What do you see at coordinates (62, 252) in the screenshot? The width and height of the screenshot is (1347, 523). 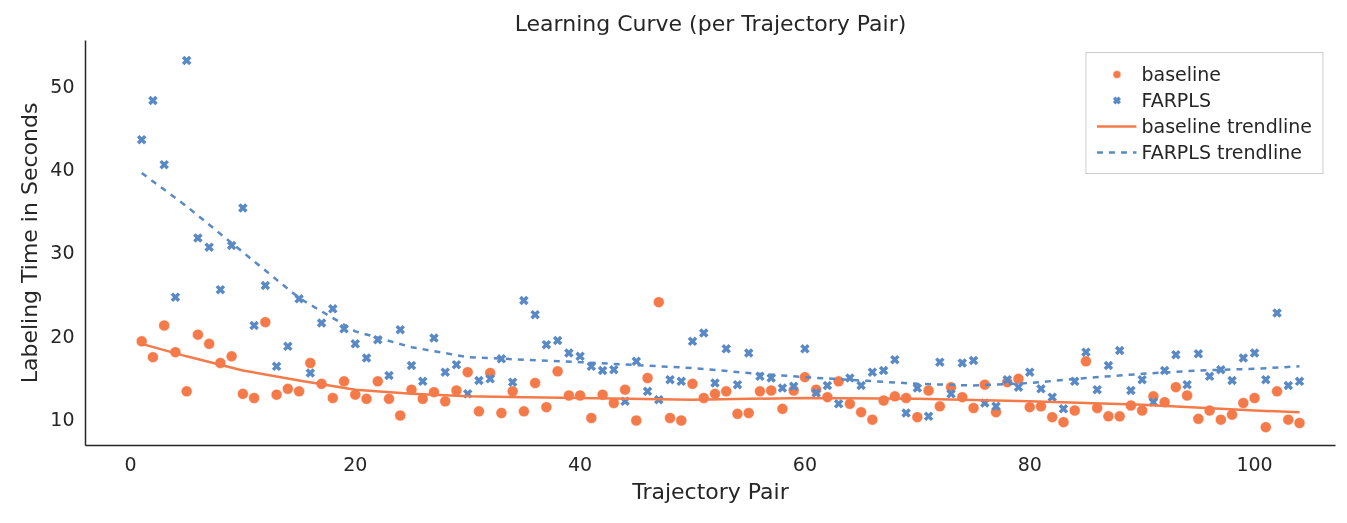 I see `y-tick-label: 30` at bounding box center [62, 252].